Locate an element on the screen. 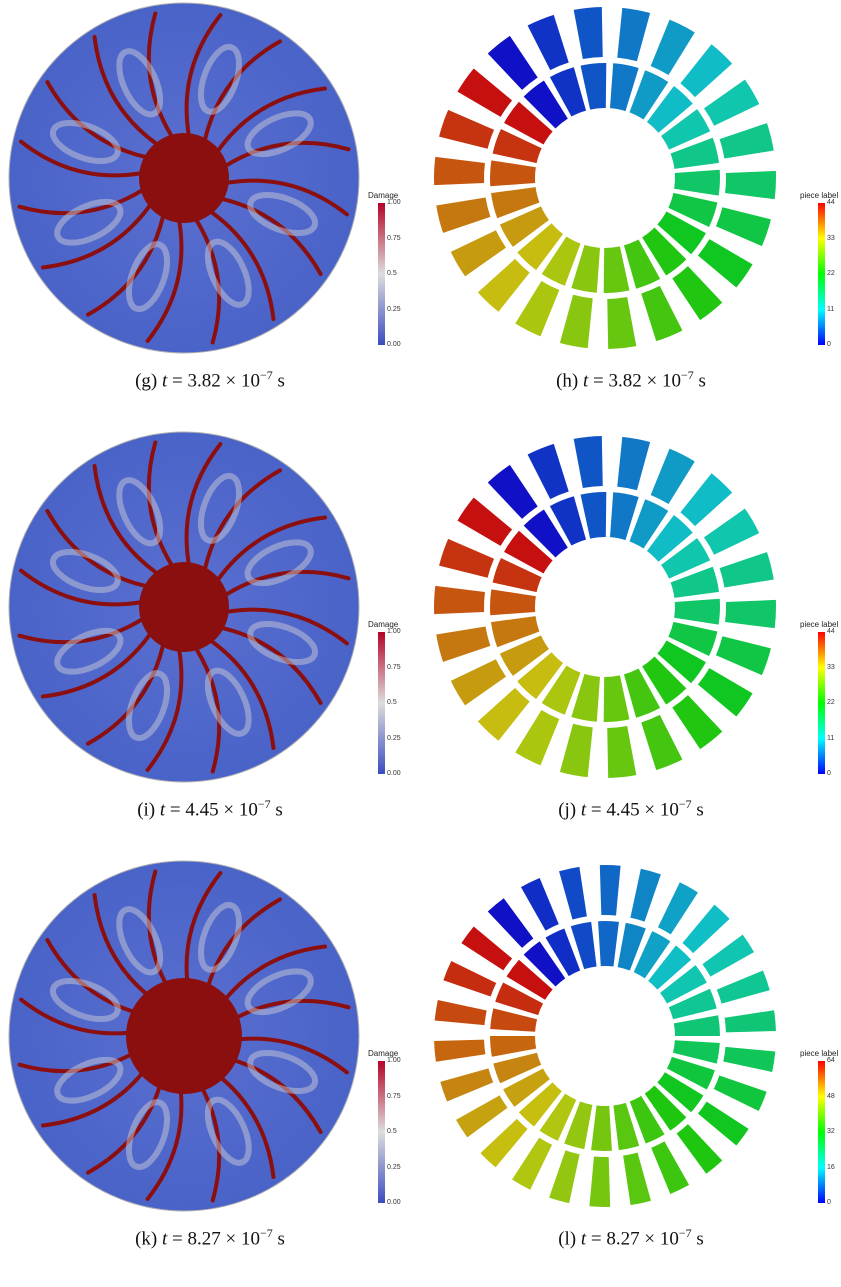  colorbar-tick-label: 11 is located at coordinates (831, 738).